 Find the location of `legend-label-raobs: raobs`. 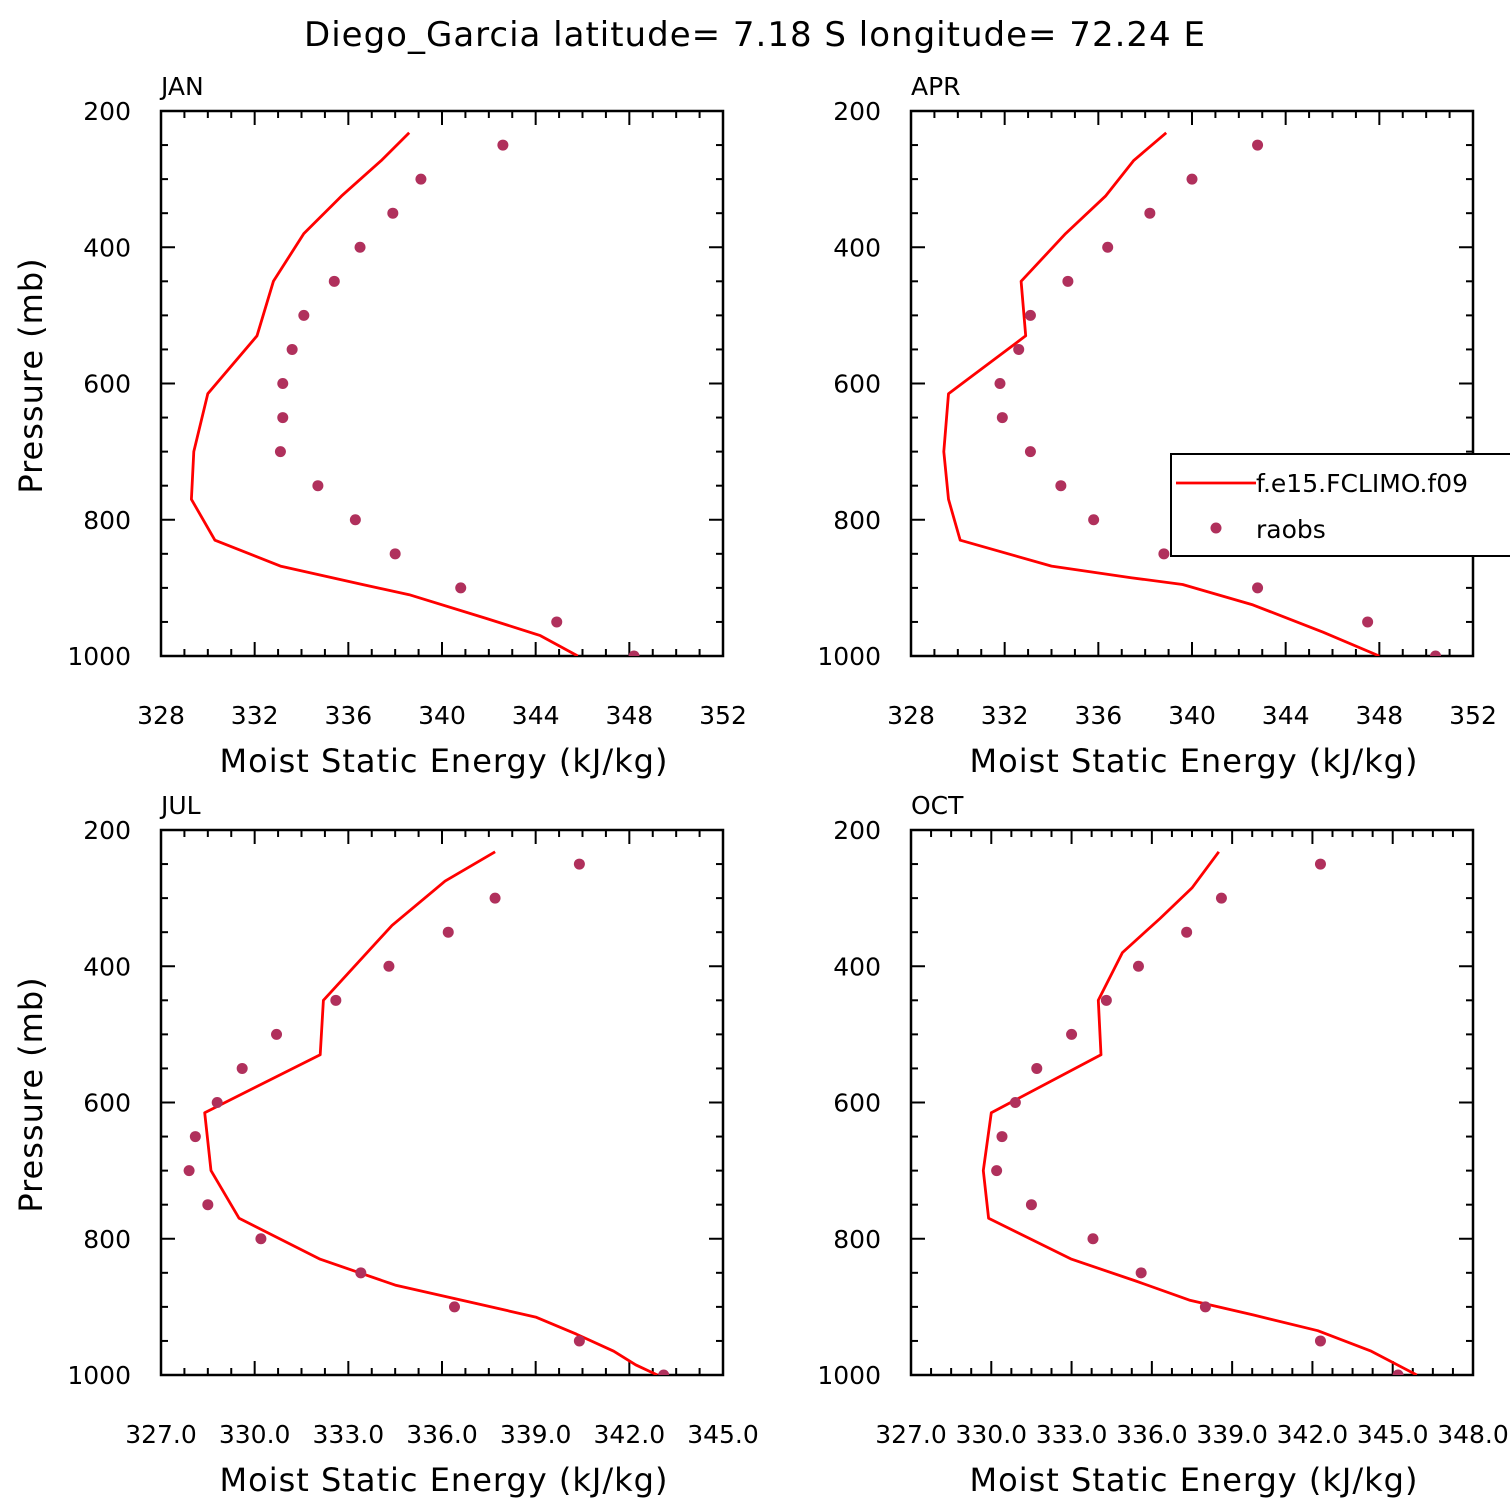

legend-label-raobs: raobs is located at coordinates (1291, 529).